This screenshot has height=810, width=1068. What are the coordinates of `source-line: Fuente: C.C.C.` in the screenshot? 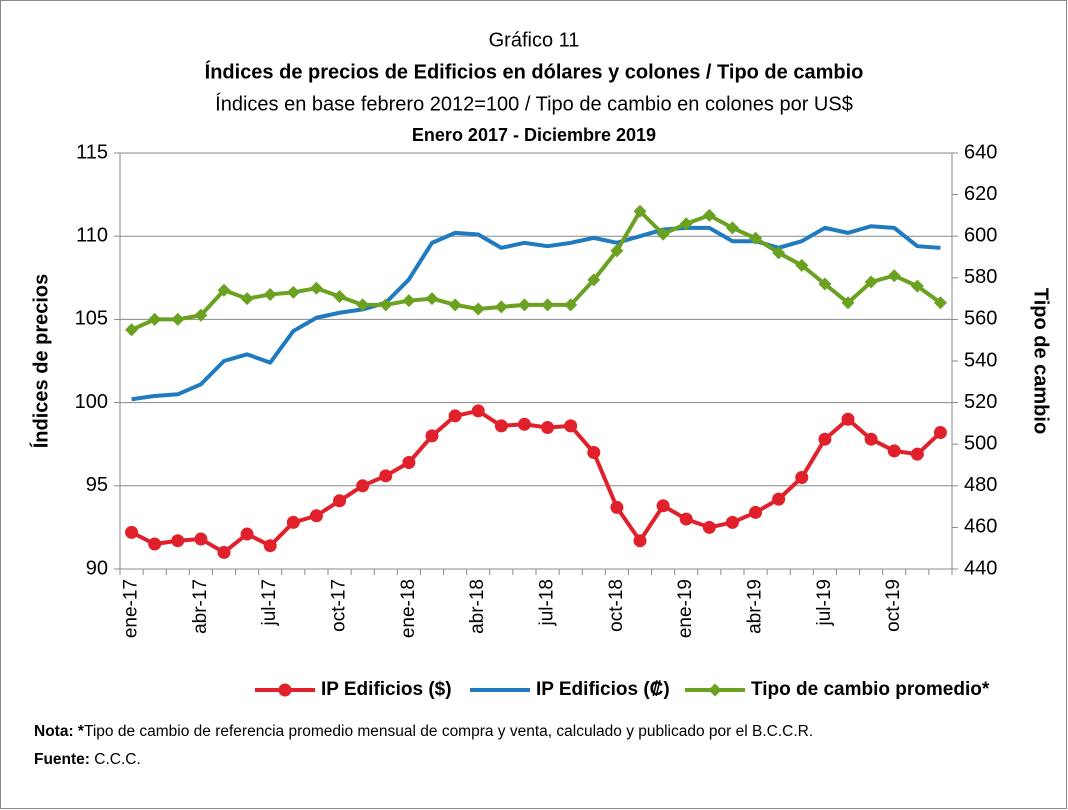 It's located at (529, 760).